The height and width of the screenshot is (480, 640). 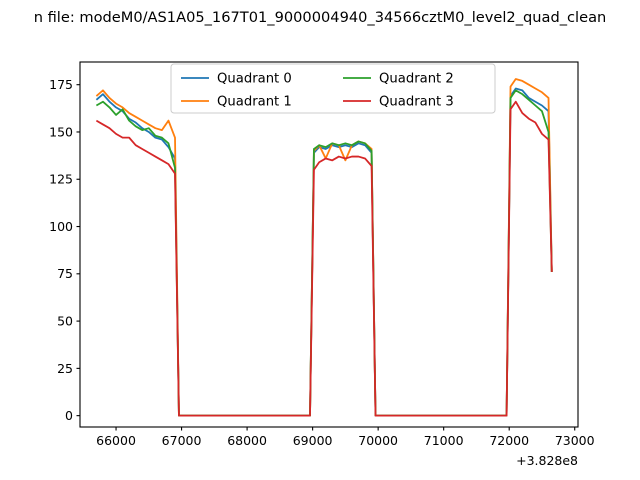 What do you see at coordinates (547, 460) in the screenshot?
I see `x-axis-offset-label: +3.828e8` at bounding box center [547, 460].